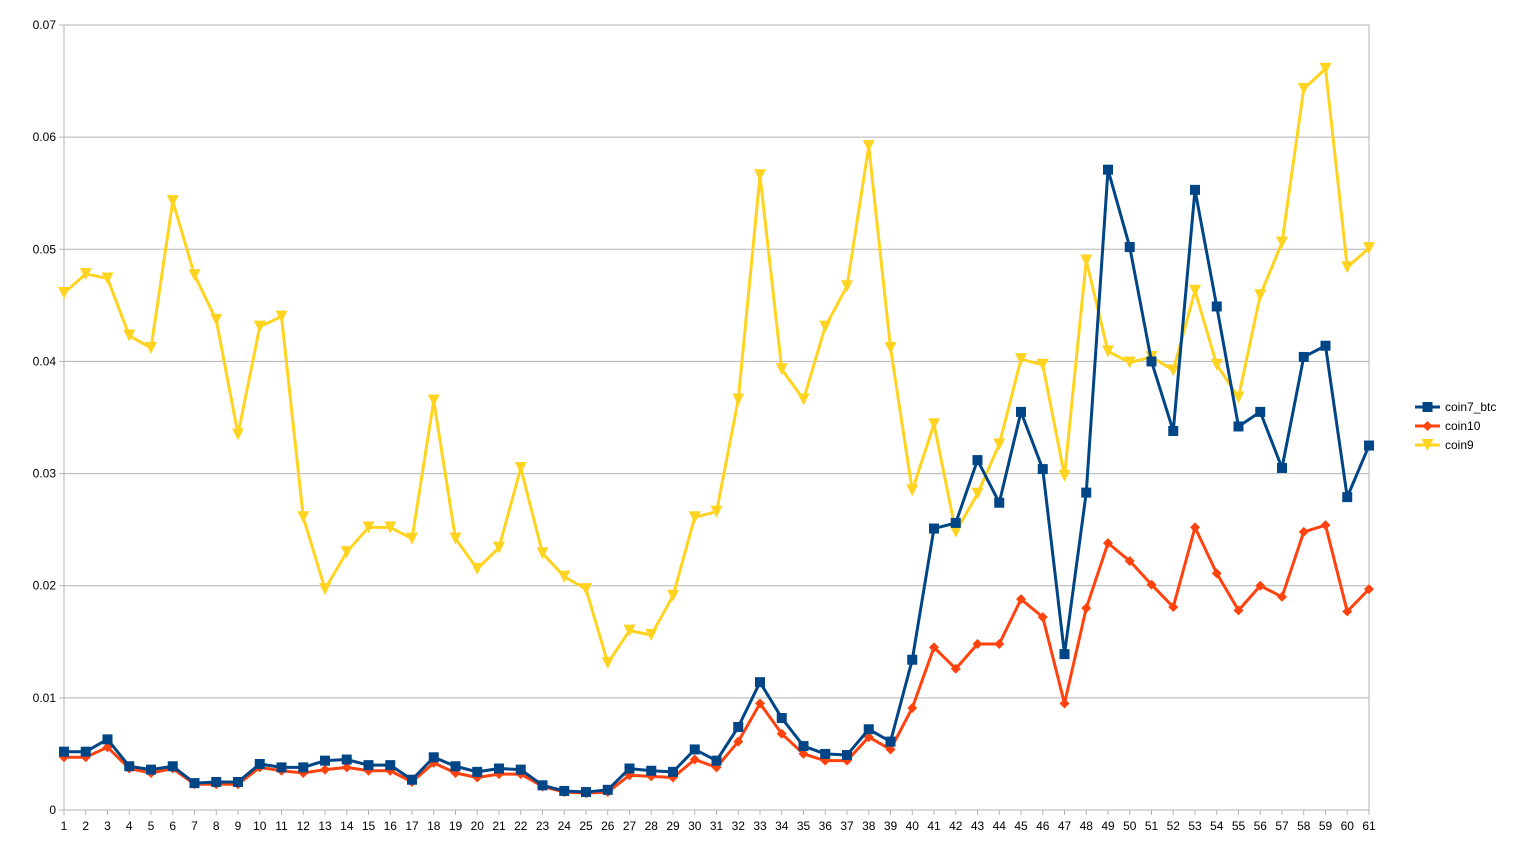 The width and height of the screenshot is (1514, 857). I want to click on x-tick-label: 12, so click(304, 826).